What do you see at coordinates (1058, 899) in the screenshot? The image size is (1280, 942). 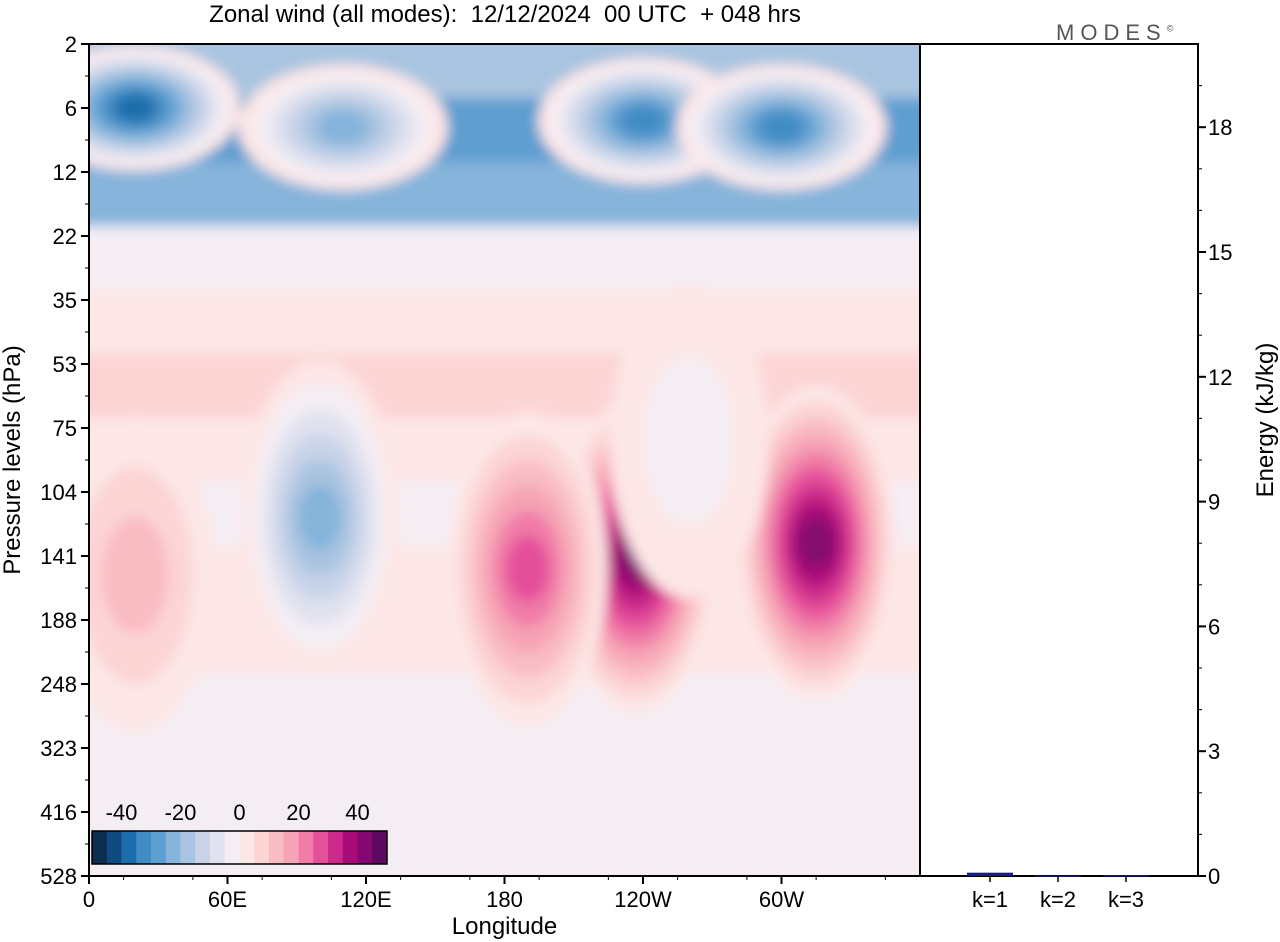 I see `energy-x-tick-label: k=2` at bounding box center [1058, 899].